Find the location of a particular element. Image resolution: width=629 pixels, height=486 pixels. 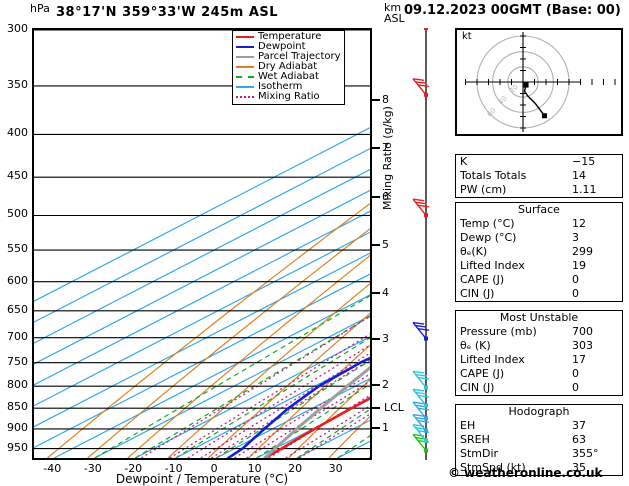

legend-item-wet-adiabat: Wet Adiabat is located at coordinates (288, 77).